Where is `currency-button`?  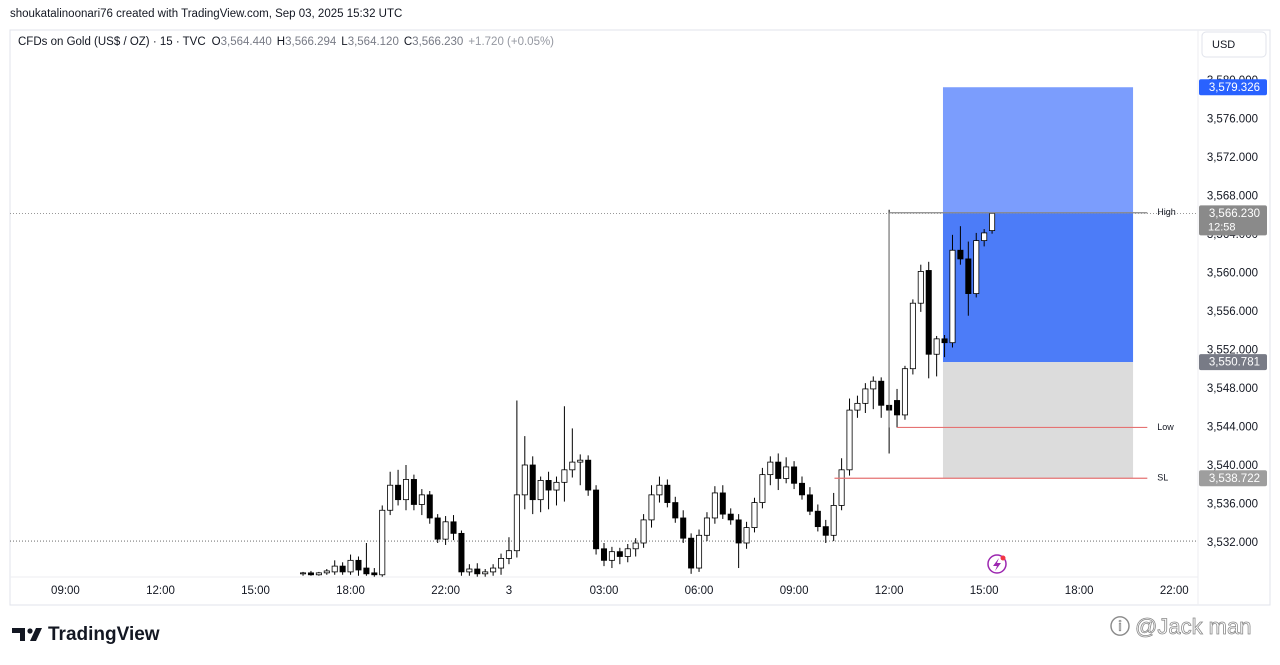
currency-button is located at coordinates (1234, 44).